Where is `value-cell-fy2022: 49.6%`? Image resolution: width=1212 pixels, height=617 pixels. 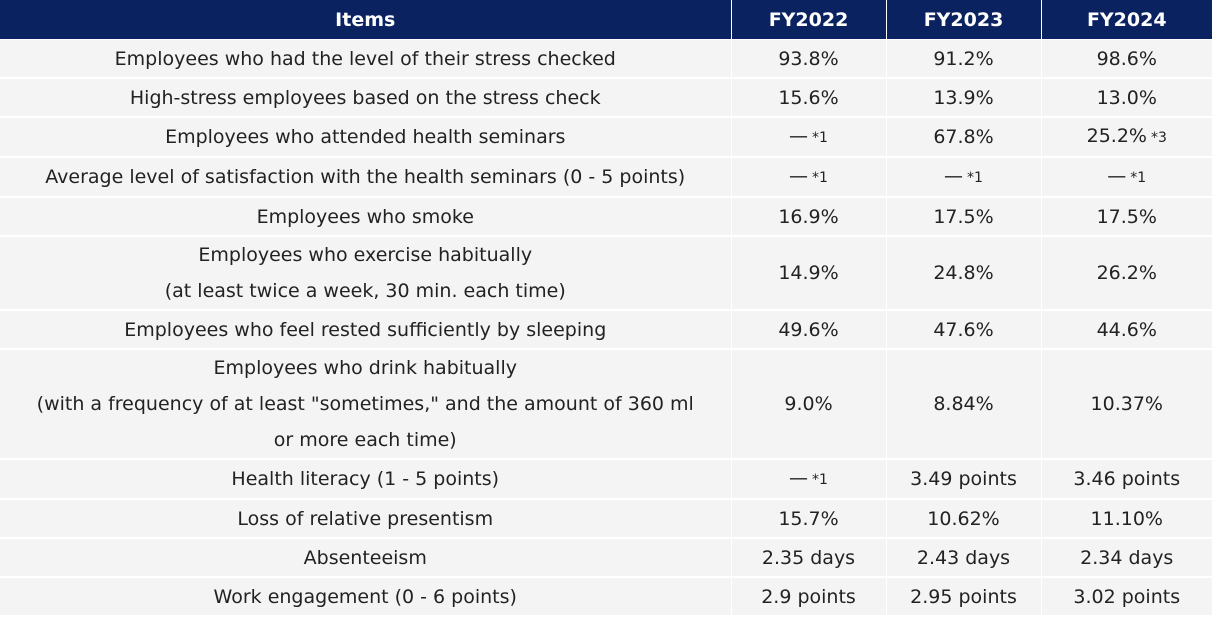
value-cell-fy2022: 49.6% is located at coordinates (809, 330).